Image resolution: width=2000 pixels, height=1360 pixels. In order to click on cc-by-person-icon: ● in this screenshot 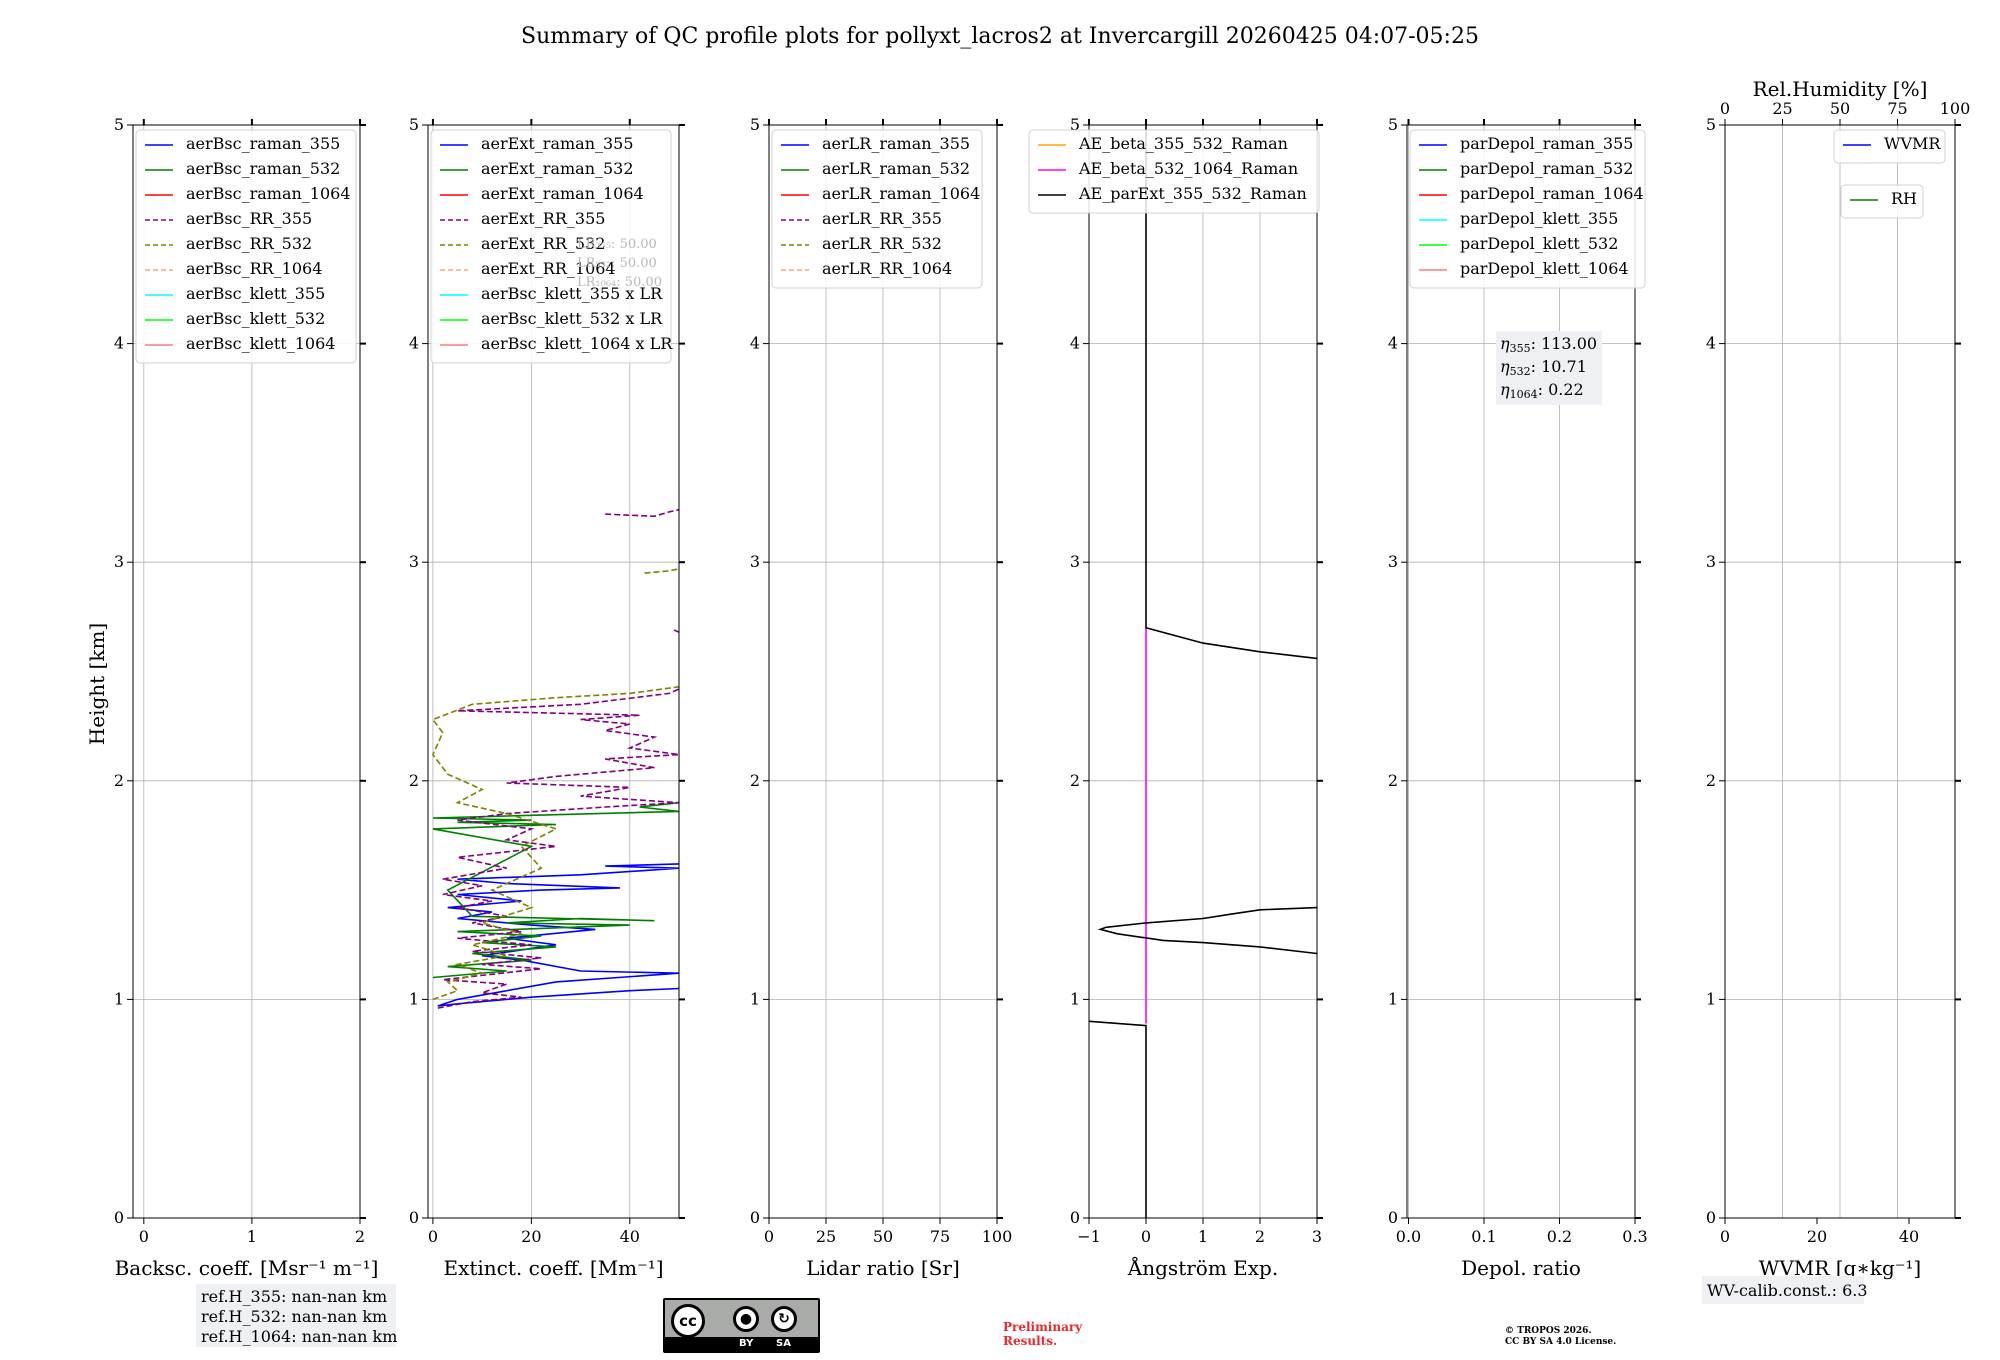, I will do `click(746, 1319)`.